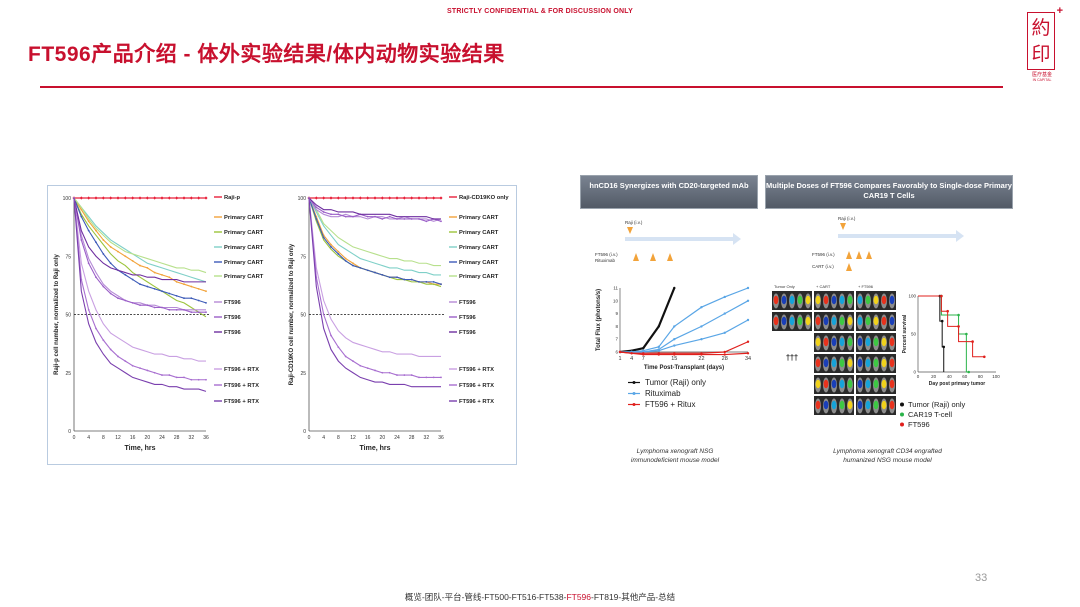 This screenshot has width=1080, height=607. Describe the element at coordinates (304, 432) in the screenshot. I see `y-tick-label: 0` at that location.